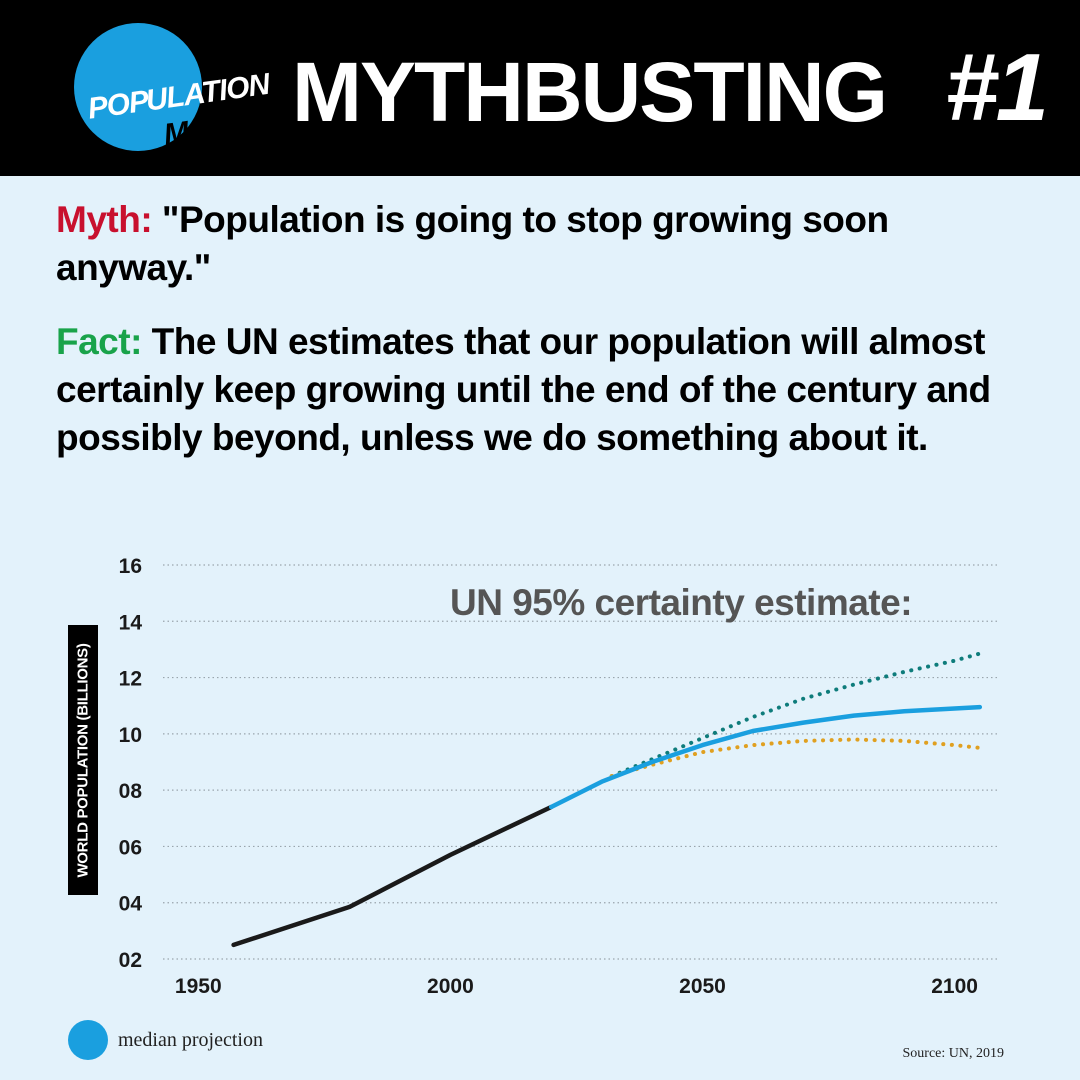 The image size is (1080, 1080). Describe the element at coordinates (99, 341) in the screenshot. I see `fact-label: Fact:` at that location.